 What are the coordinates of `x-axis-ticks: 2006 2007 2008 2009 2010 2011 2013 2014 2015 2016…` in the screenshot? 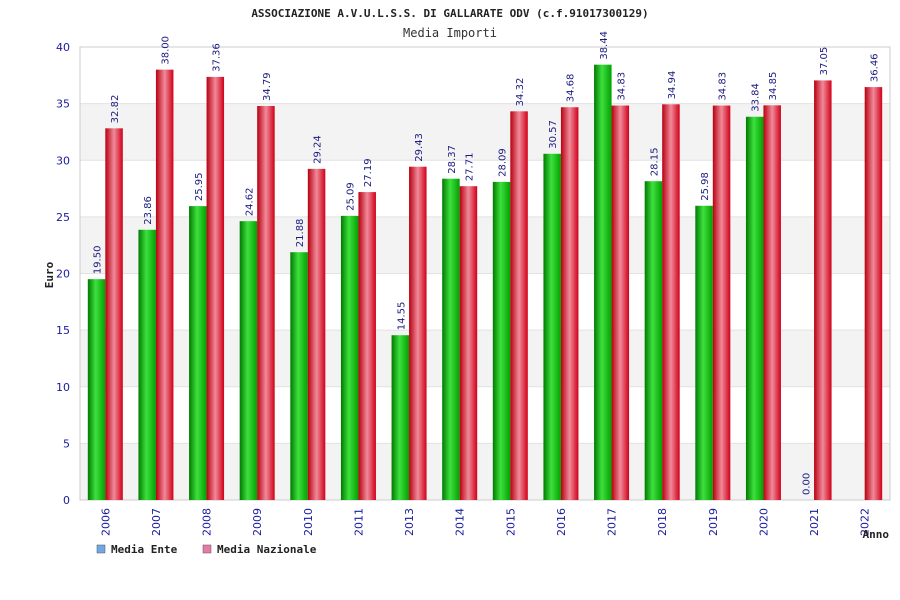 It's located at (485, 522).